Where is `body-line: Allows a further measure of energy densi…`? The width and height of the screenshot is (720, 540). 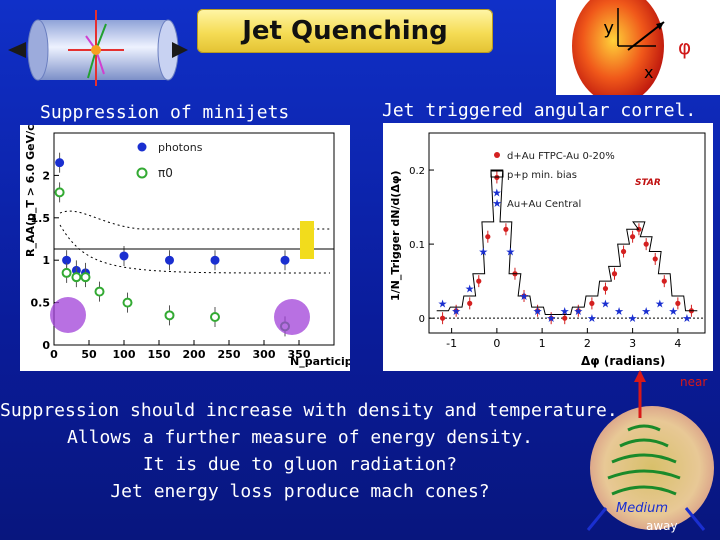 body-line: Allows a further measure of energy densi… is located at coordinates (300, 437).